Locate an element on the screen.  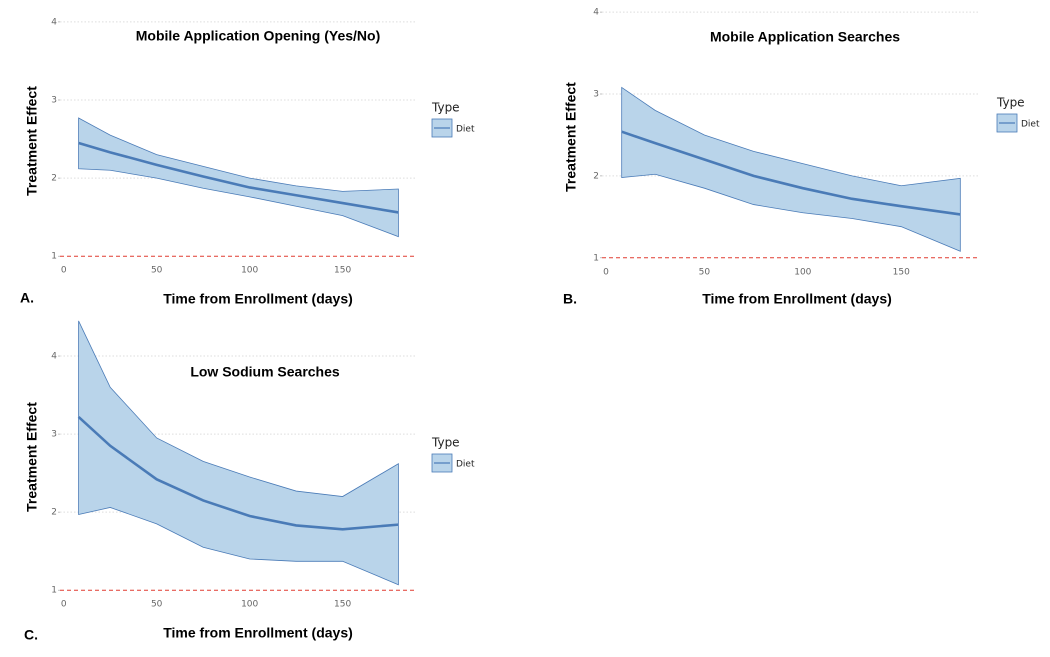
chart-title: Mobile Application Opening (Yes/No) is located at coordinates (258, 36).